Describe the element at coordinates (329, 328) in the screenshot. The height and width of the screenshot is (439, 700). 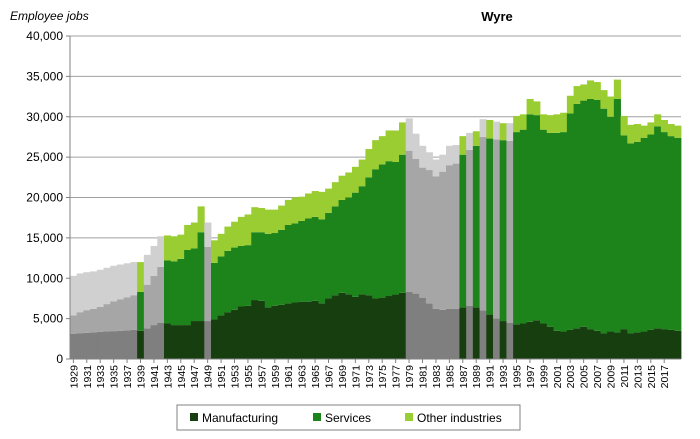
I see `bar-manufacturing-1967` at that location.